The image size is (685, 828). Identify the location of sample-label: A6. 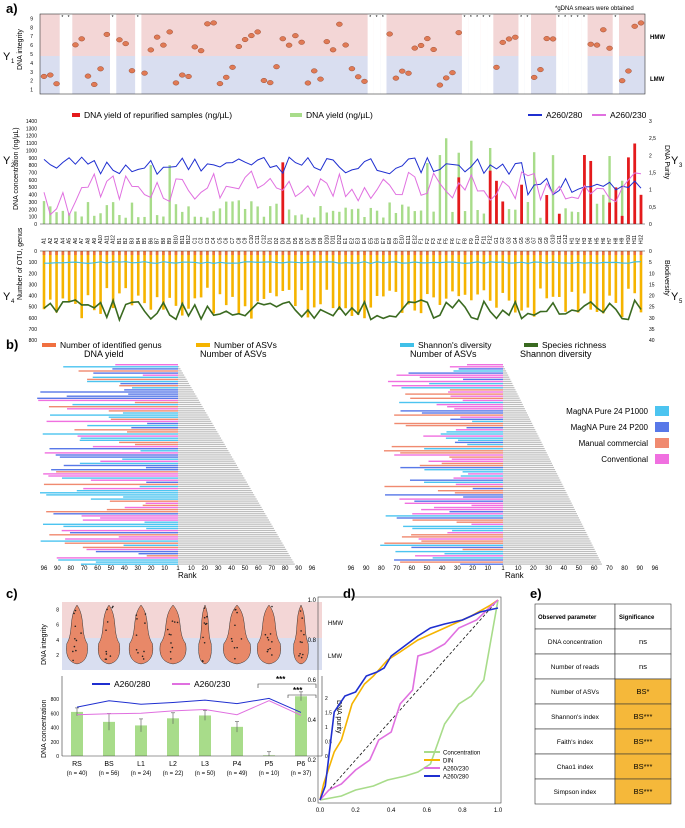
(76, 241).